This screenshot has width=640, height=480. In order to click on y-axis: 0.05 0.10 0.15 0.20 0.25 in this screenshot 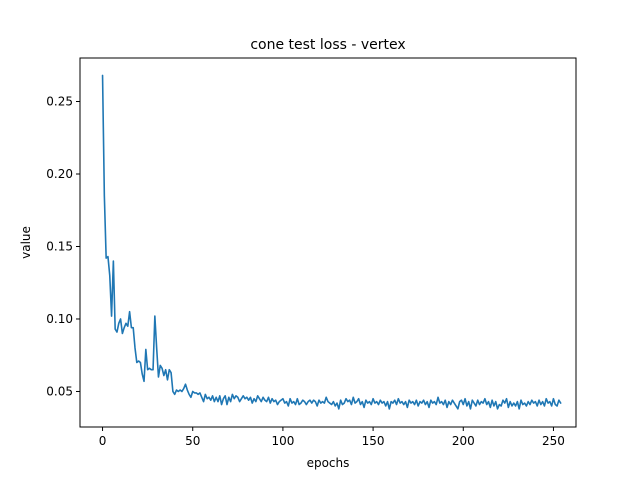, I will do `click(63, 246)`.